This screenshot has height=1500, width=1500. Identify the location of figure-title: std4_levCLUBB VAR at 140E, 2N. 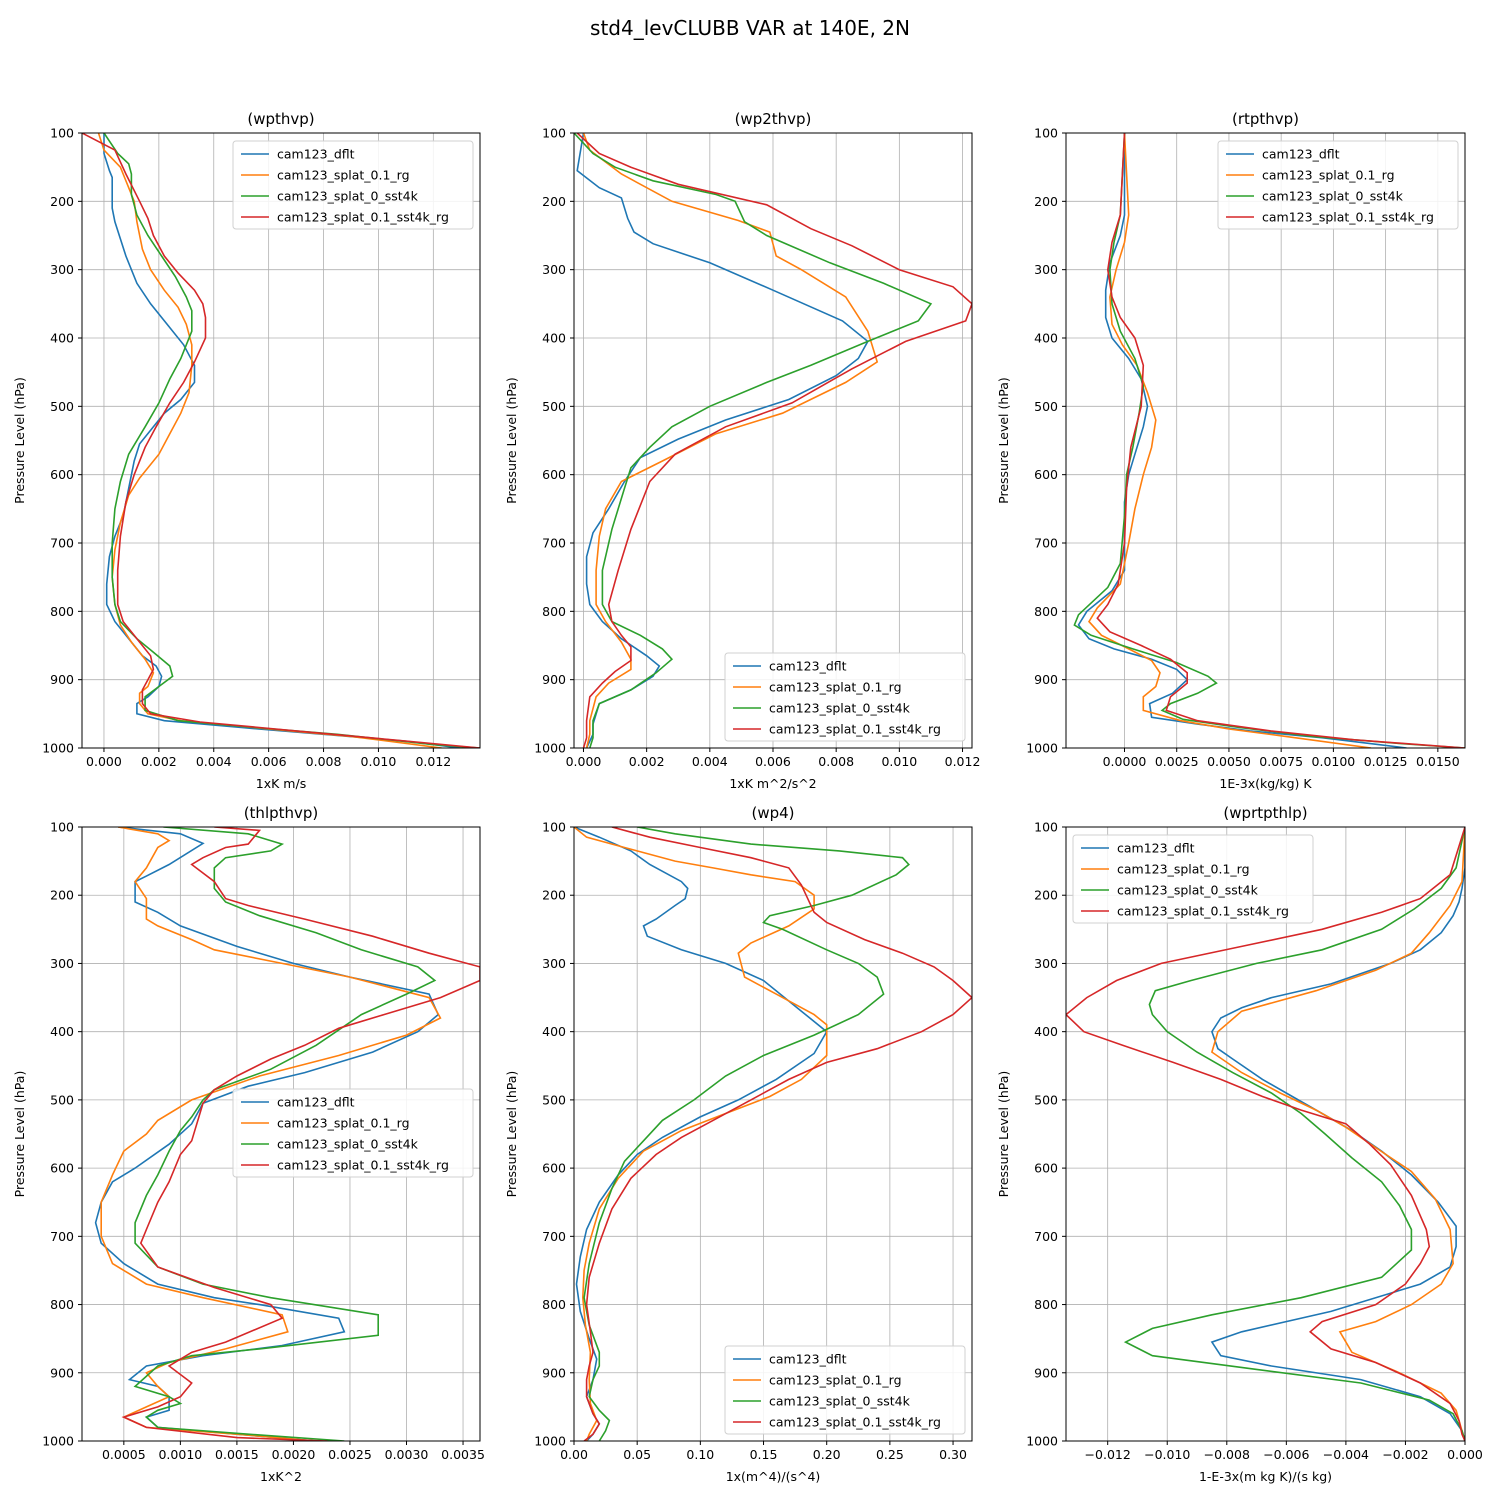
(750, 28).